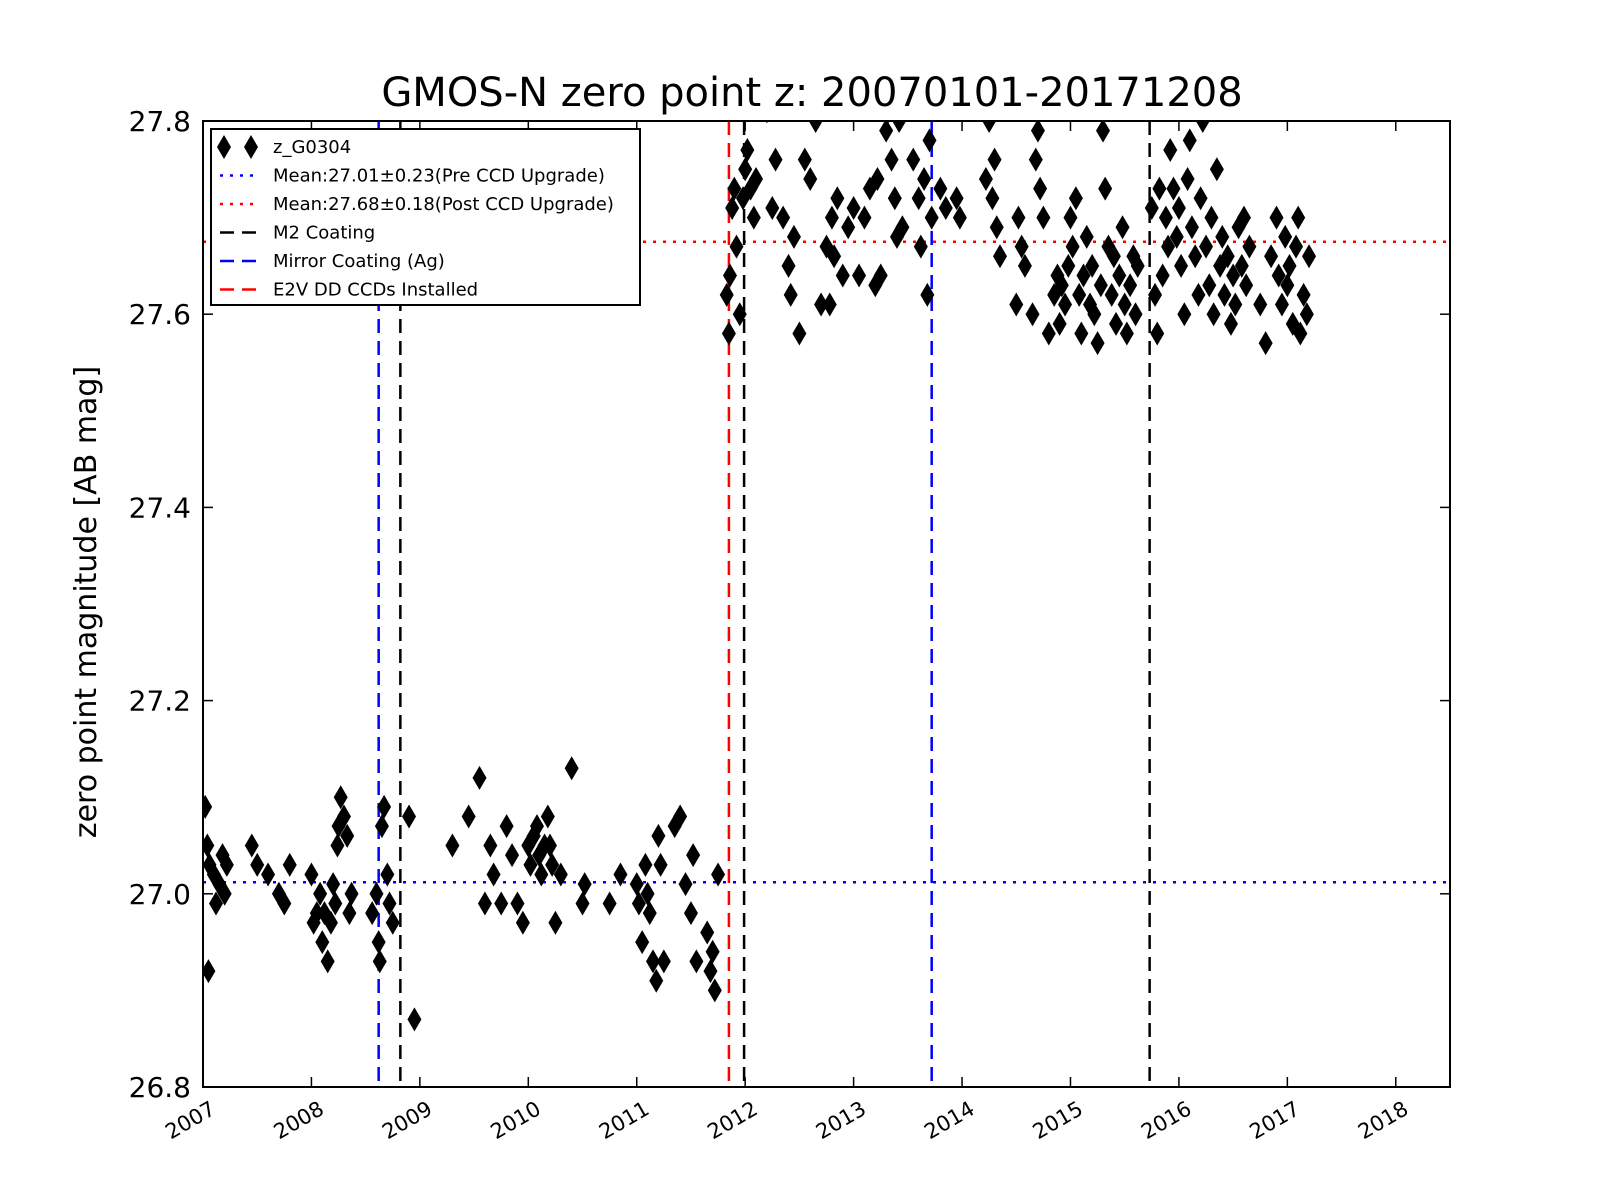  I want to click on x-tick-label-6: 2013, so click(841, 1121).